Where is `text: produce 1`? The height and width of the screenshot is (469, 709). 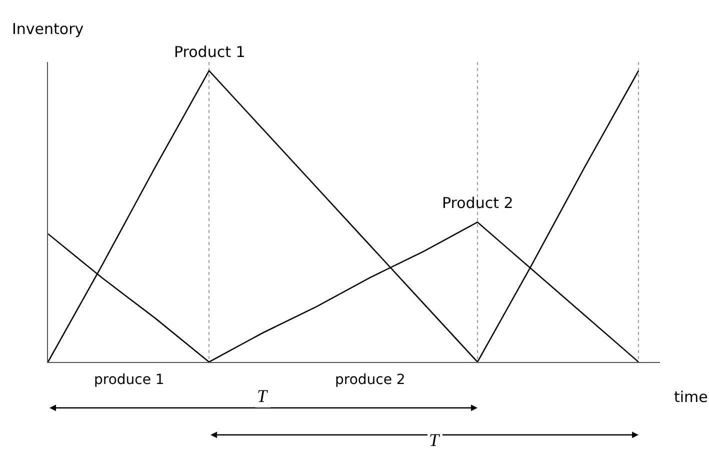
text: produce 1 is located at coordinates (129, 380).